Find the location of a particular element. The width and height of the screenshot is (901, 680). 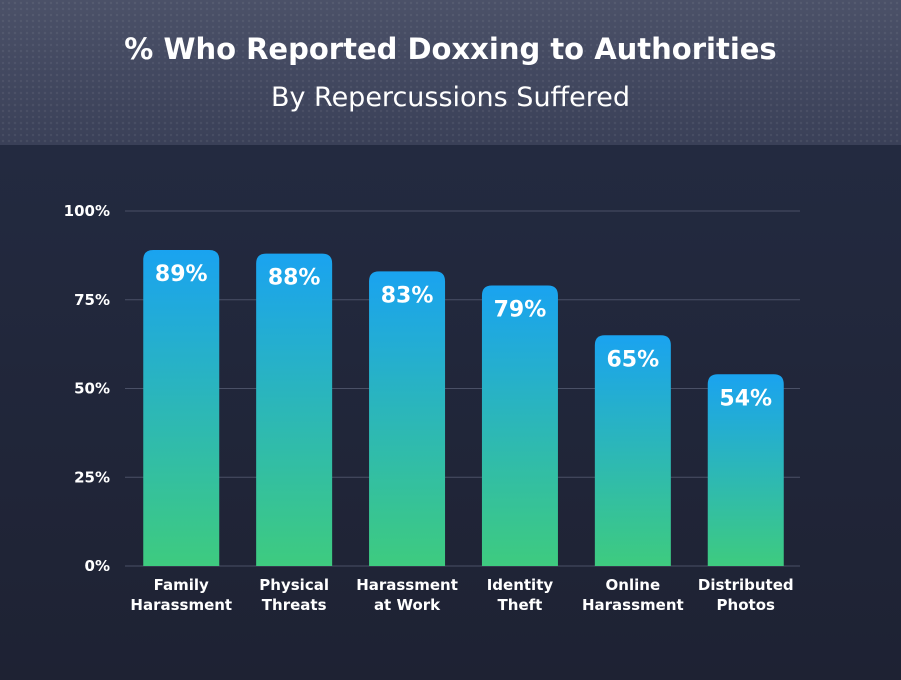

y-tick-label-25: 25% is located at coordinates (92, 477).